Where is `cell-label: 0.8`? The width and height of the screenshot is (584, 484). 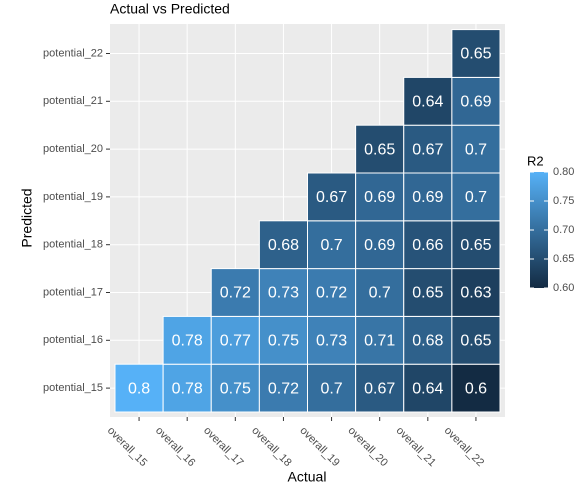 cell-label: 0.8 is located at coordinates (139, 388).